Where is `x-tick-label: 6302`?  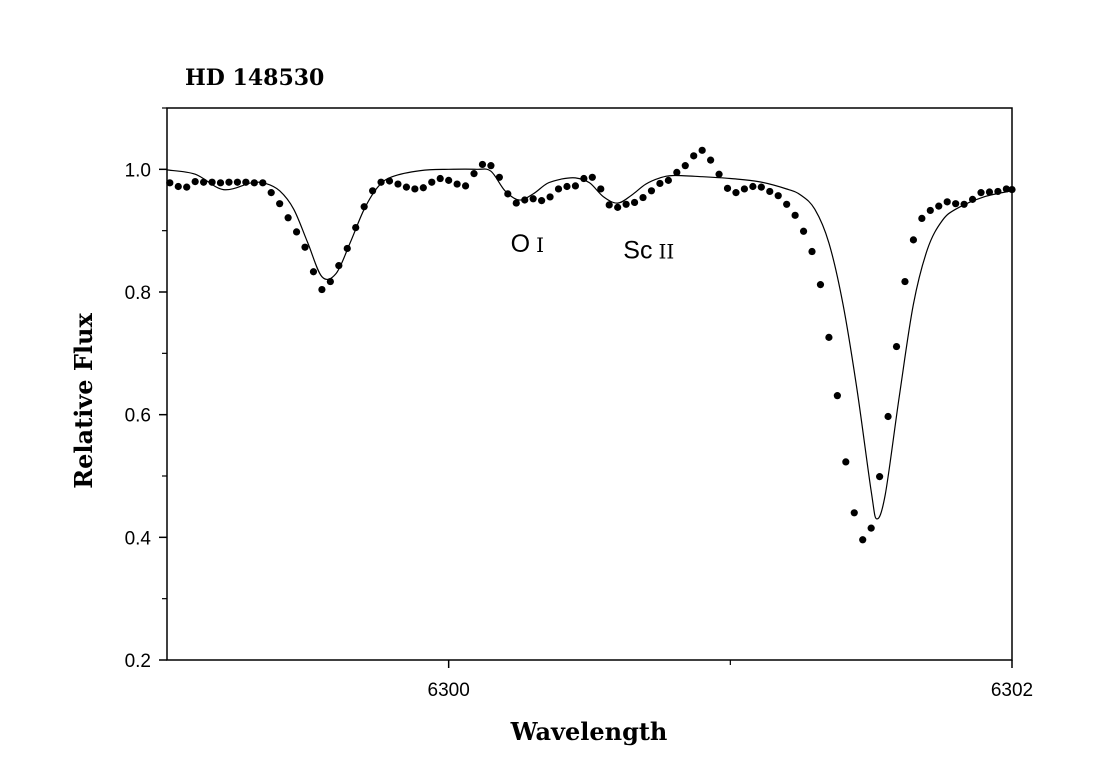 x-tick-label: 6302 is located at coordinates (1012, 690).